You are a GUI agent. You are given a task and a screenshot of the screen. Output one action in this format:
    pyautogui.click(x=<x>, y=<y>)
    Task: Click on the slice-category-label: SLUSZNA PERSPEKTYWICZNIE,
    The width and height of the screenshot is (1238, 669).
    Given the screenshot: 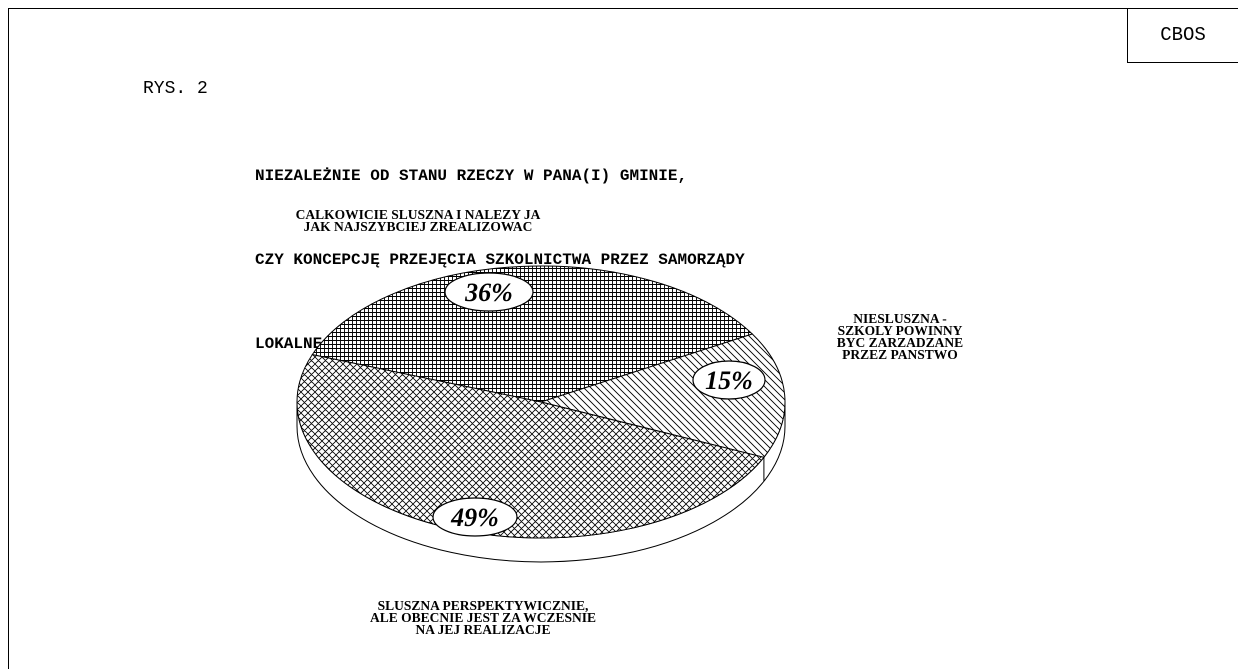 What is the action you would take?
    pyautogui.click(x=483, y=605)
    